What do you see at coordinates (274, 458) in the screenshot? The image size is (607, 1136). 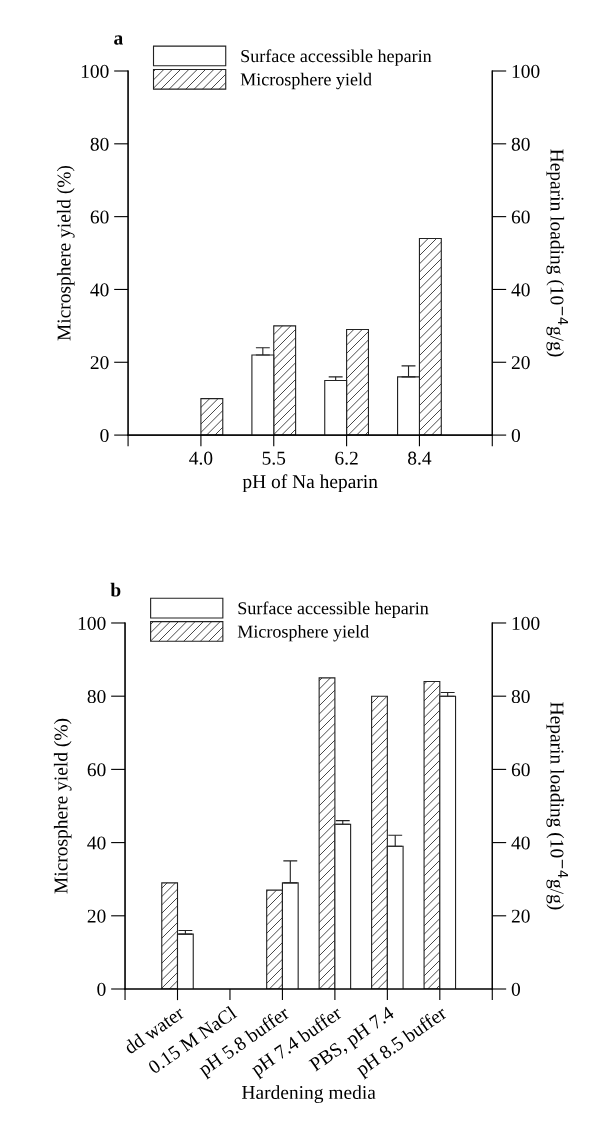 I see `x-tick-label: 5.5` at bounding box center [274, 458].